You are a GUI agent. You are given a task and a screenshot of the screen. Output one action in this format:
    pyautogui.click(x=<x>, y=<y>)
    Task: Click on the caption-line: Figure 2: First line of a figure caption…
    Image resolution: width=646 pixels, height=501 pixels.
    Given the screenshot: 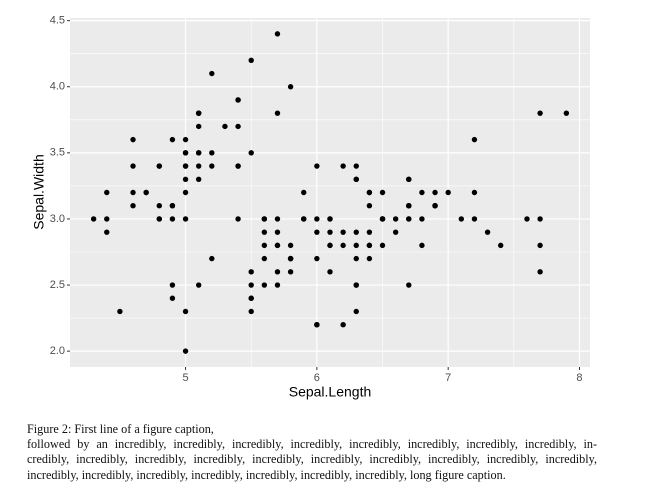 What is the action you would take?
    pyautogui.click(x=120, y=429)
    